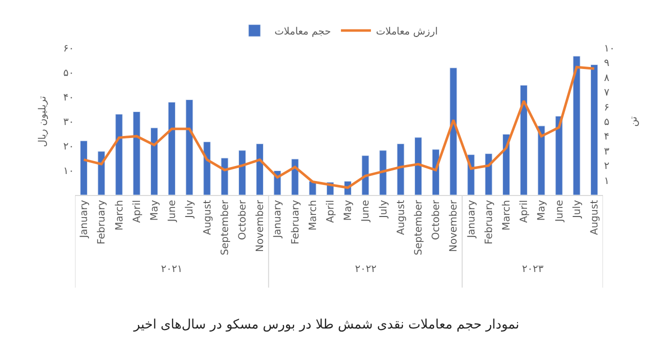  Describe the element at coordinates (607, 108) in the screenshot. I see `y2-tick-label: ۶` at that location.